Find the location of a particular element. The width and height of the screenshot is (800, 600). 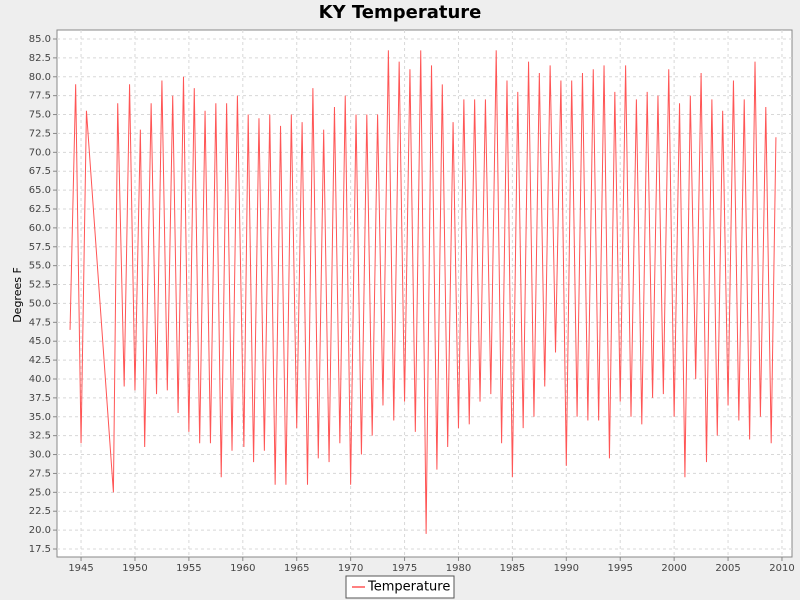

y-tick-label: 60.0 is located at coordinates (40, 228).